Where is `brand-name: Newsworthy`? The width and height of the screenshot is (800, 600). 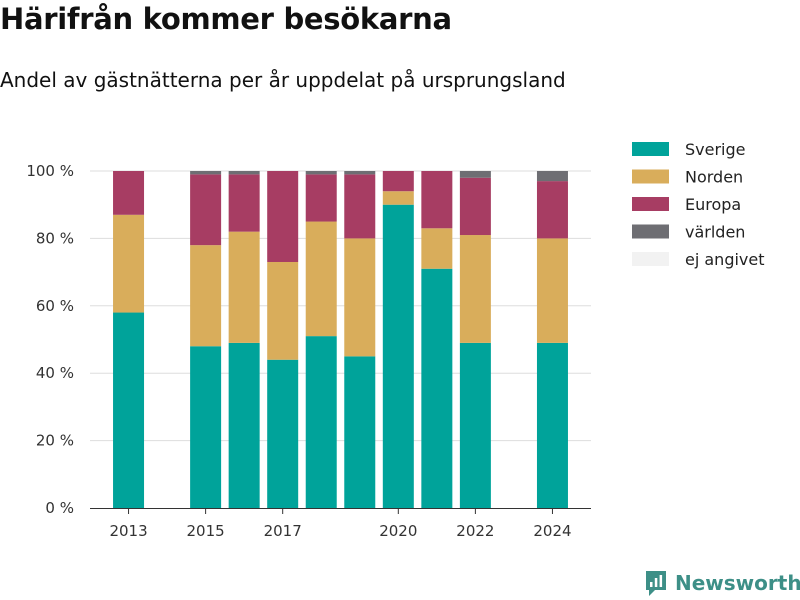 brand-name: Newsworthy is located at coordinates (737, 583).